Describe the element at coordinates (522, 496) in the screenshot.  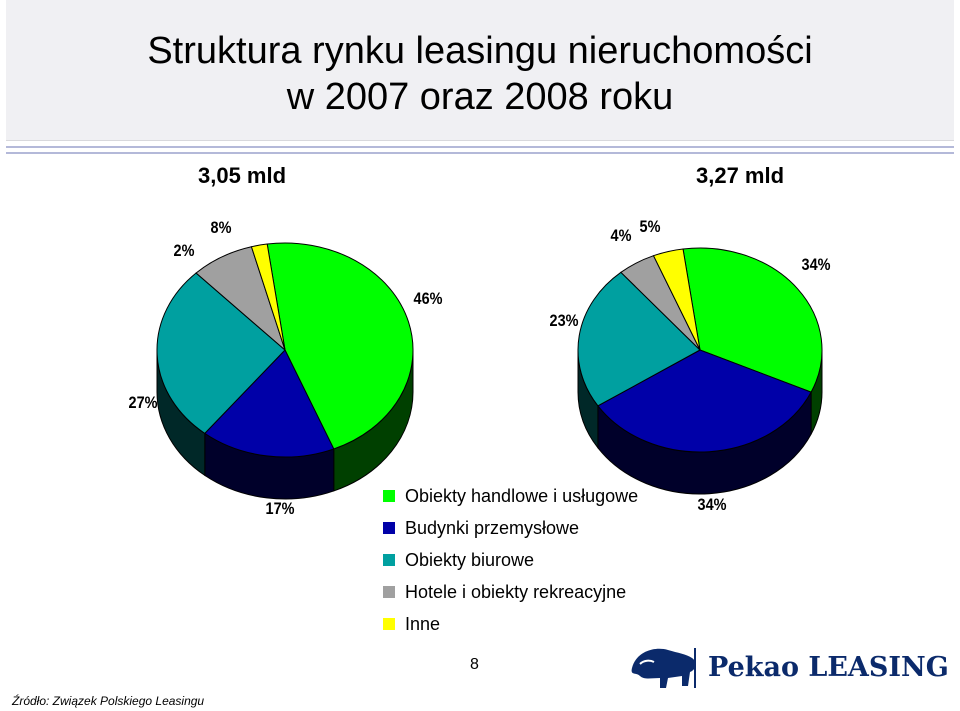
I see `legend-label-handlowe: Obiekty handlowe i usługowe` at that location.